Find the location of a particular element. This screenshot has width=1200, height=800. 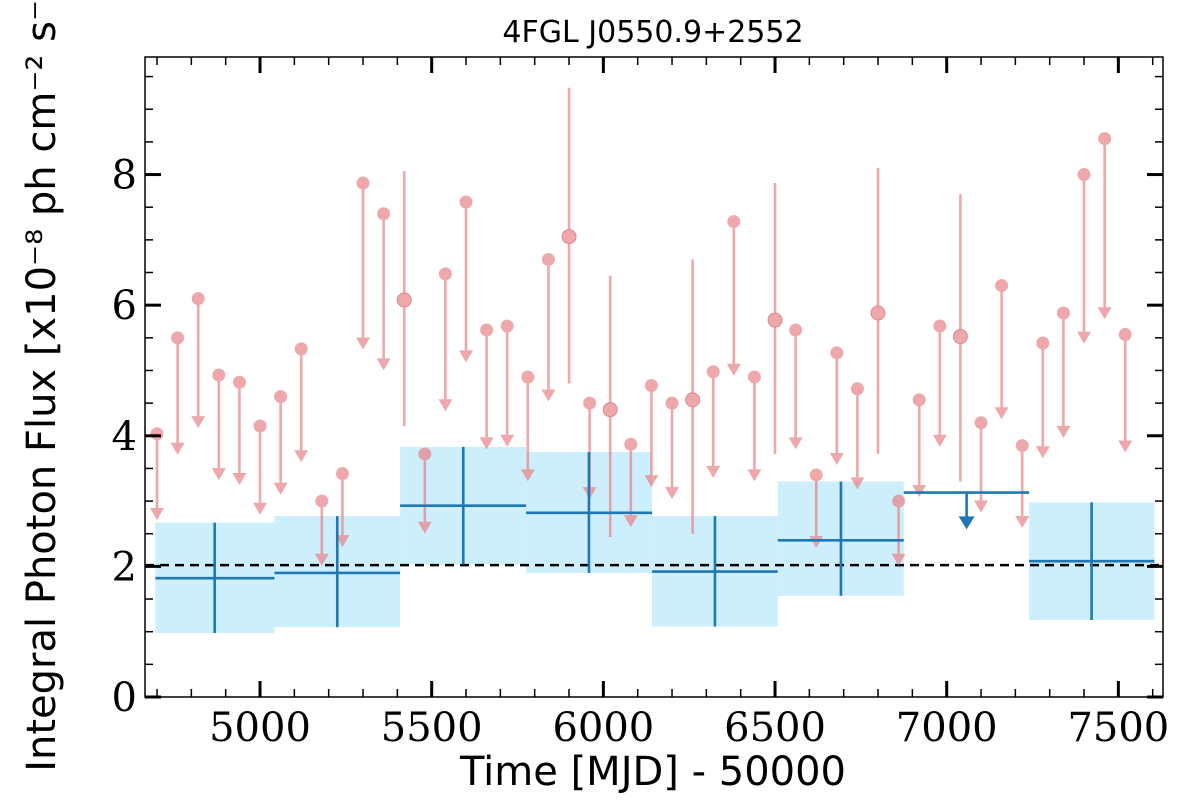

y-axis-title: Integral Photon Flux [x10⁻⁸ ph cm⁻² s⁻¹] is located at coordinates (42, 386).